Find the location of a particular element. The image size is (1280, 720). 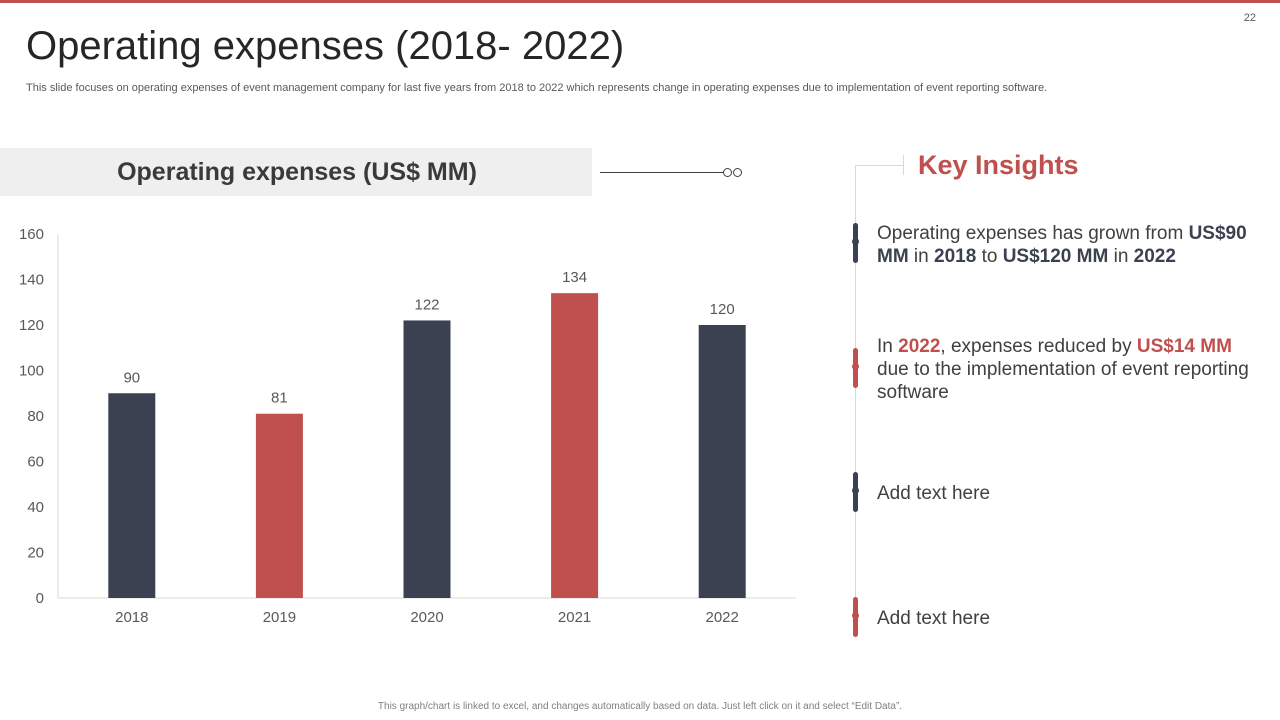

y-tick-label: 40 is located at coordinates (35, 507).